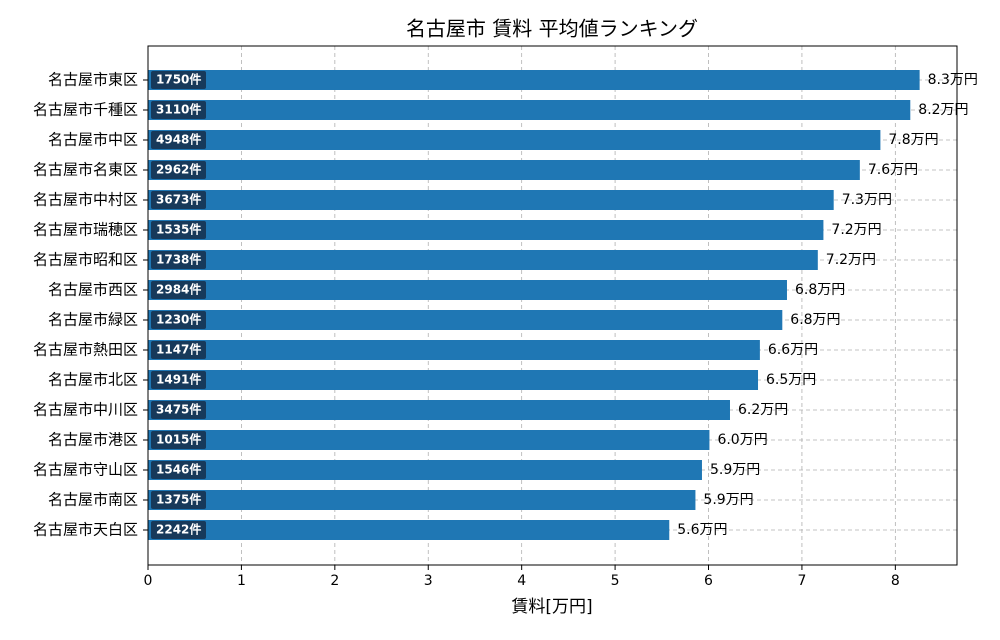  Describe the element at coordinates (85, 350) in the screenshot. I see `y-tick-label: 名古屋市熱田区` at that location.